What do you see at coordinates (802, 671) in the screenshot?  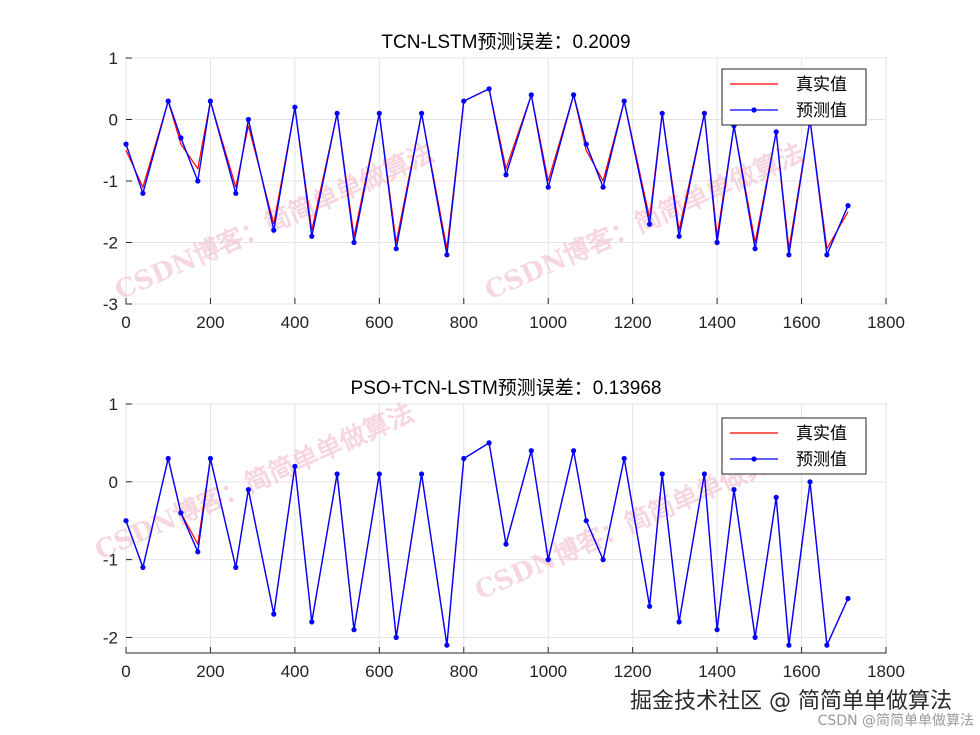 I see `xtick-label-2-8: 1600` at bounding box center [802, 671].